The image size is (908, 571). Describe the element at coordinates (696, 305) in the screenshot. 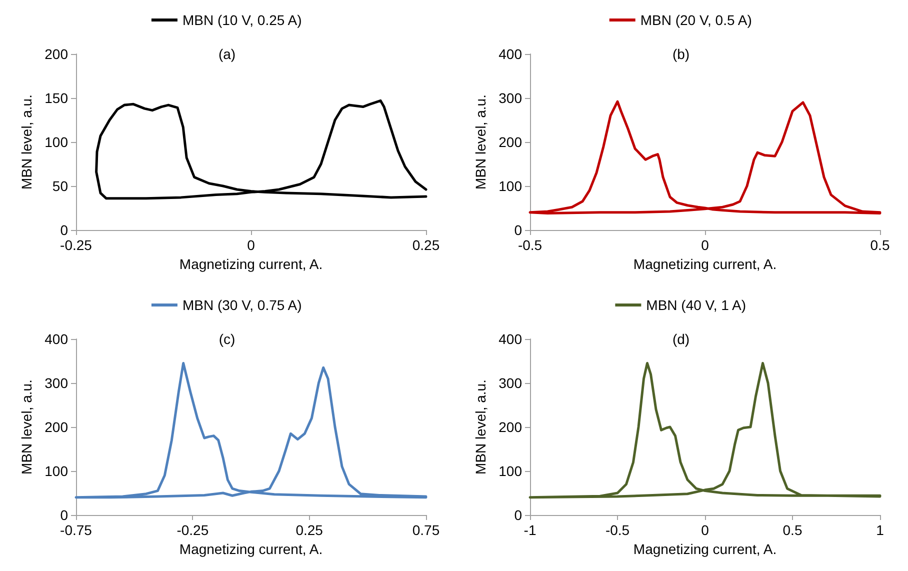

I see `legend-label: MBN (40 V, 1 A)` at that location.